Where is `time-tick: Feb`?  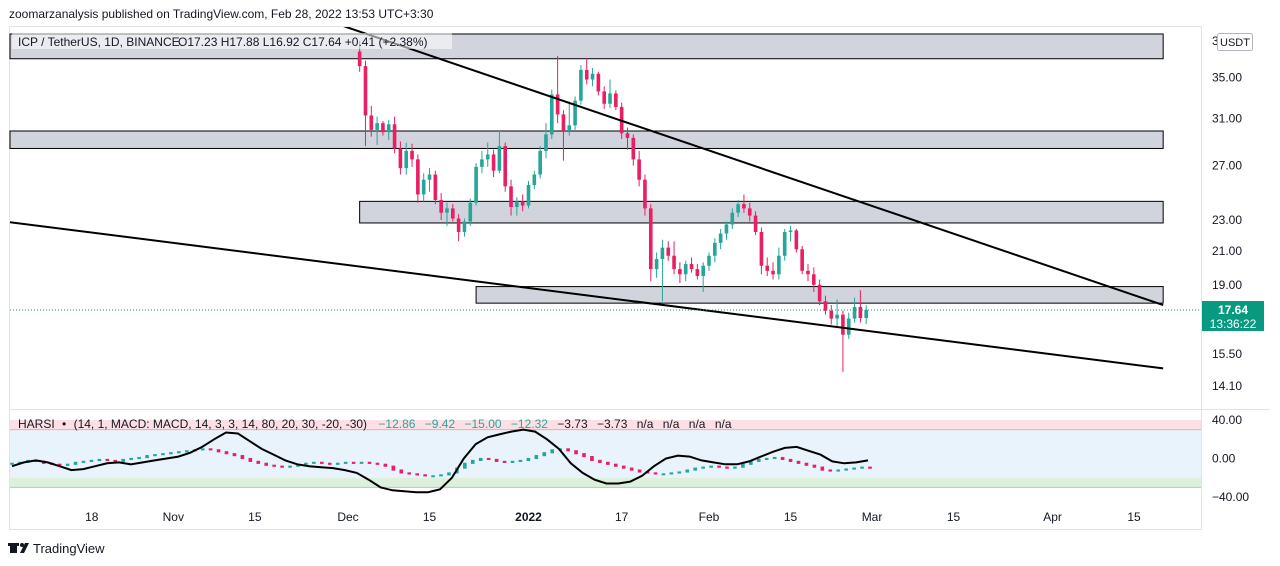
time-tick: Feb is located at coordinates (709, 517).